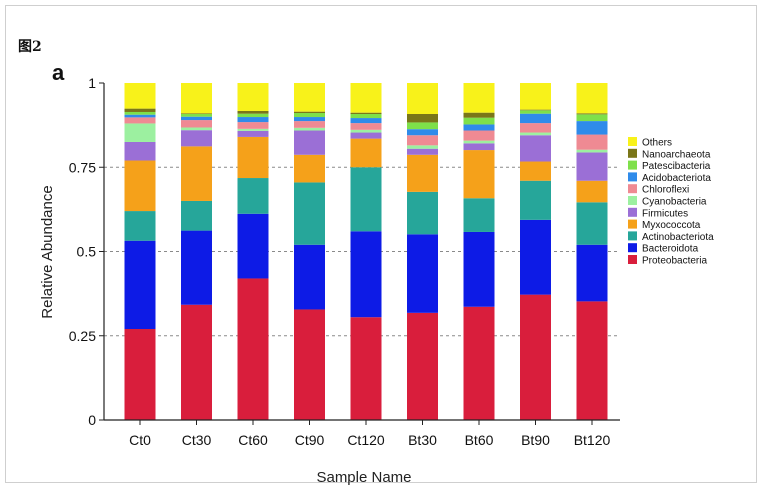  I want to click on x-tick-label: Bt90, so click(535, 440).